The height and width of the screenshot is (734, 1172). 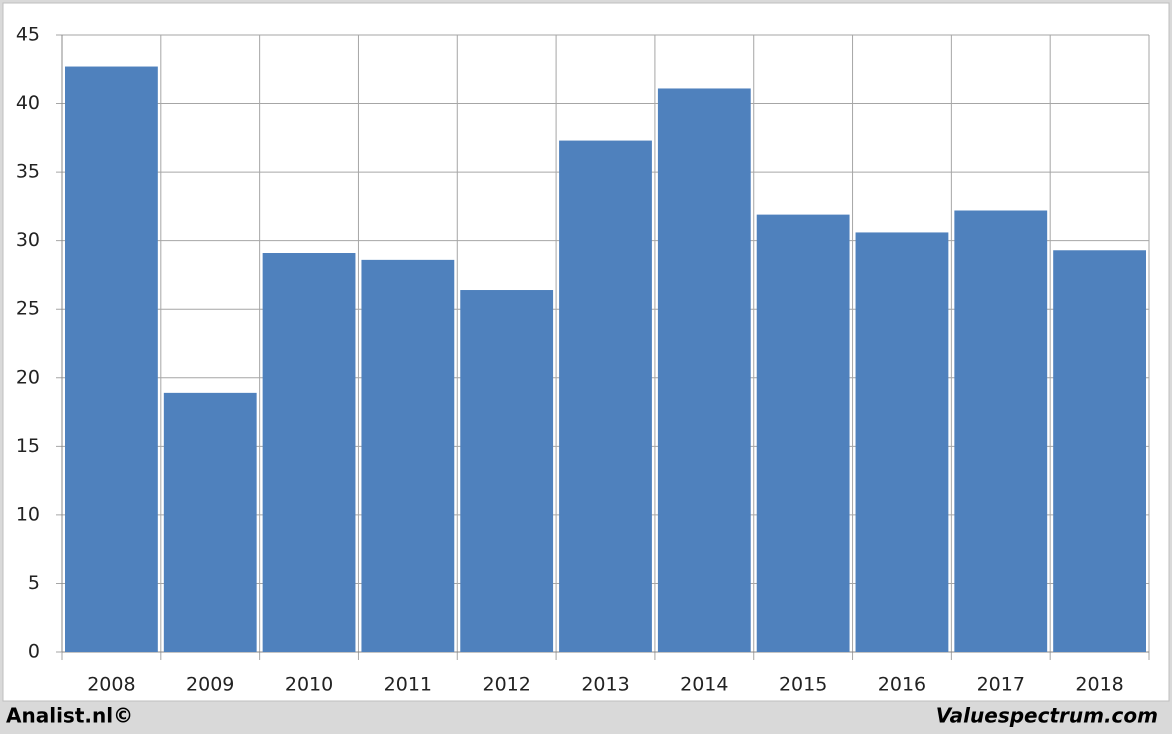 What do you see at coordinates (28, 514) in the screenshot?
I see `y-tick-label: 10` at bounding box center [28, 514].